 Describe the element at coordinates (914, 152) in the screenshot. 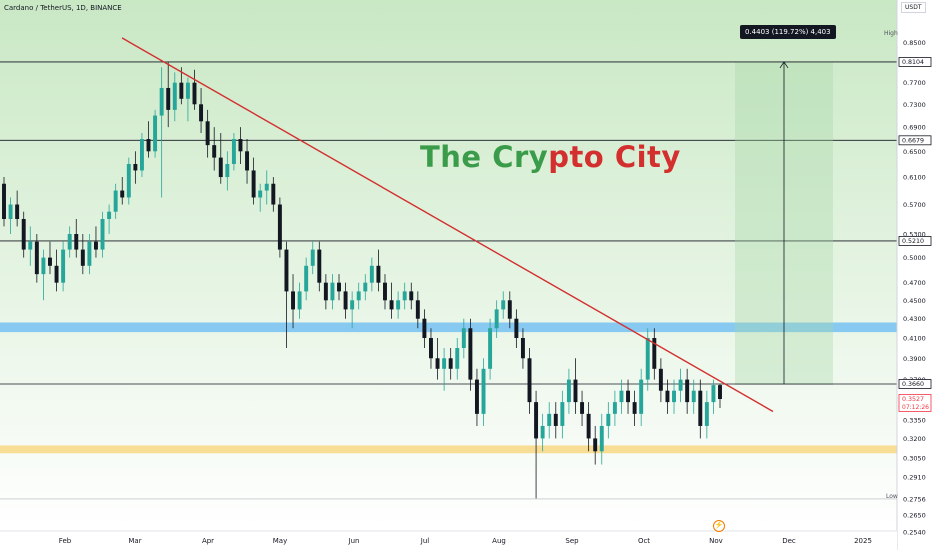

I see `y-tick-label: 0.6500` at that location.